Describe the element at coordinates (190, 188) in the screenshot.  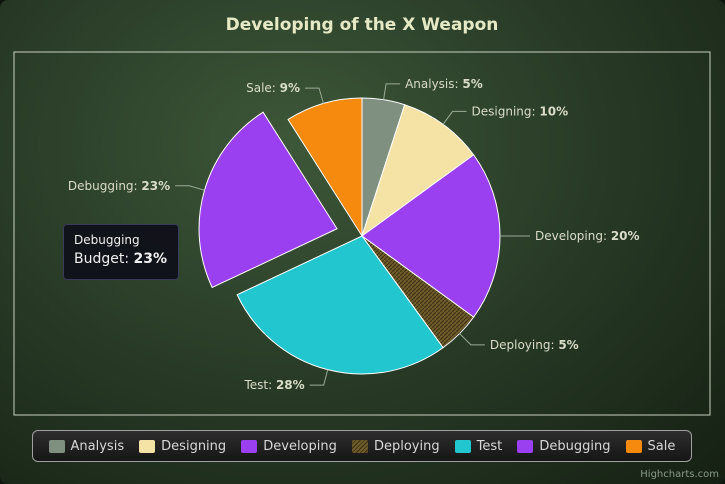
I see `label-connector-debugging` at that location.